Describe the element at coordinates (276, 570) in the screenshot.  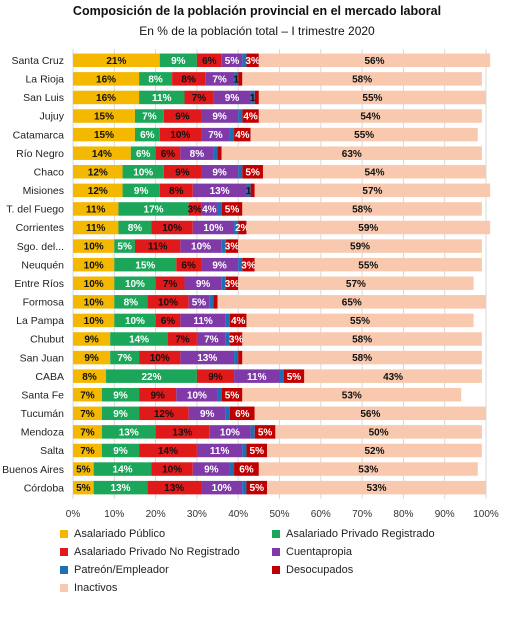
I see `legend-swatch` at that location.